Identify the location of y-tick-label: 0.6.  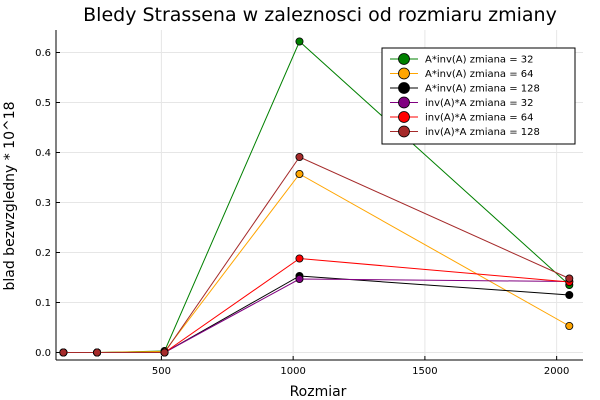
(43, 53).